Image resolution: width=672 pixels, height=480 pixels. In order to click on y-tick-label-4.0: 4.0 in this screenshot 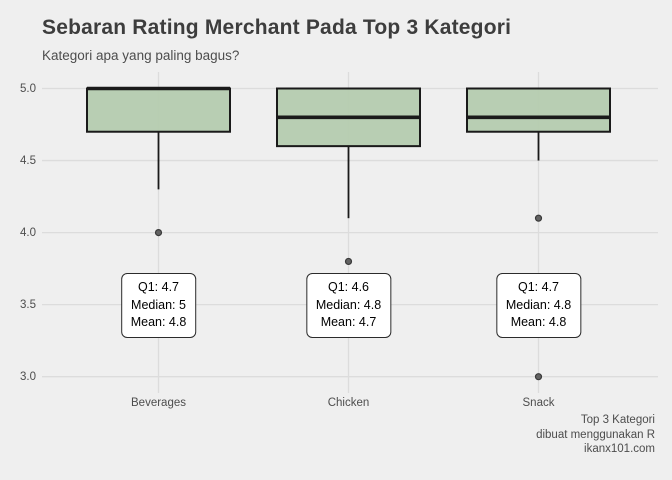, I will do `click(28, 232)`.